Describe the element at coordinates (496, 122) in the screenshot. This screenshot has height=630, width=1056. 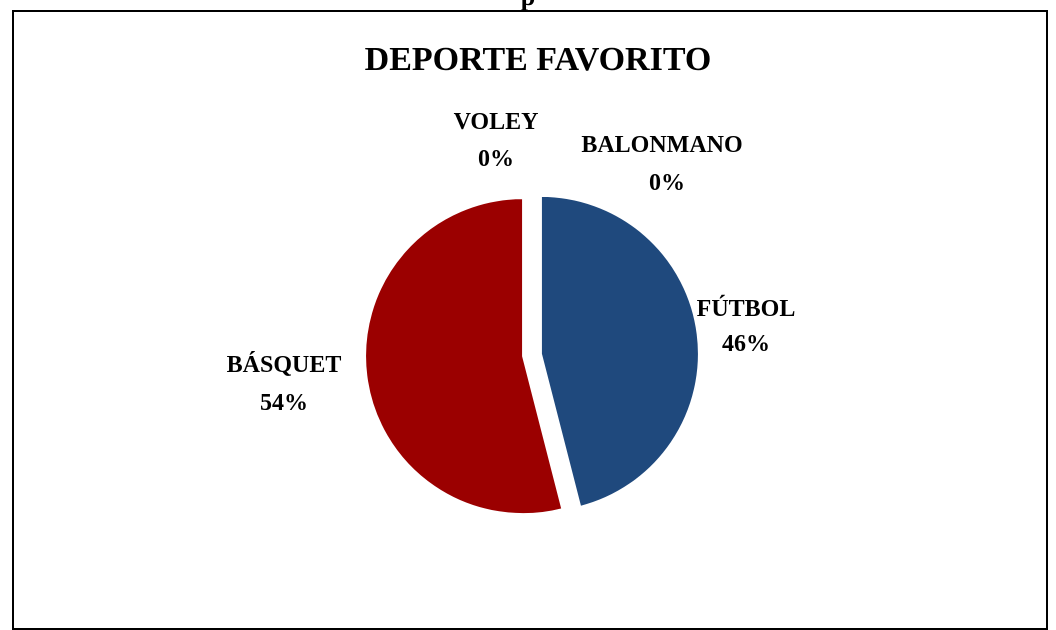
I see `label-voley-name: VOLEY` at that location.